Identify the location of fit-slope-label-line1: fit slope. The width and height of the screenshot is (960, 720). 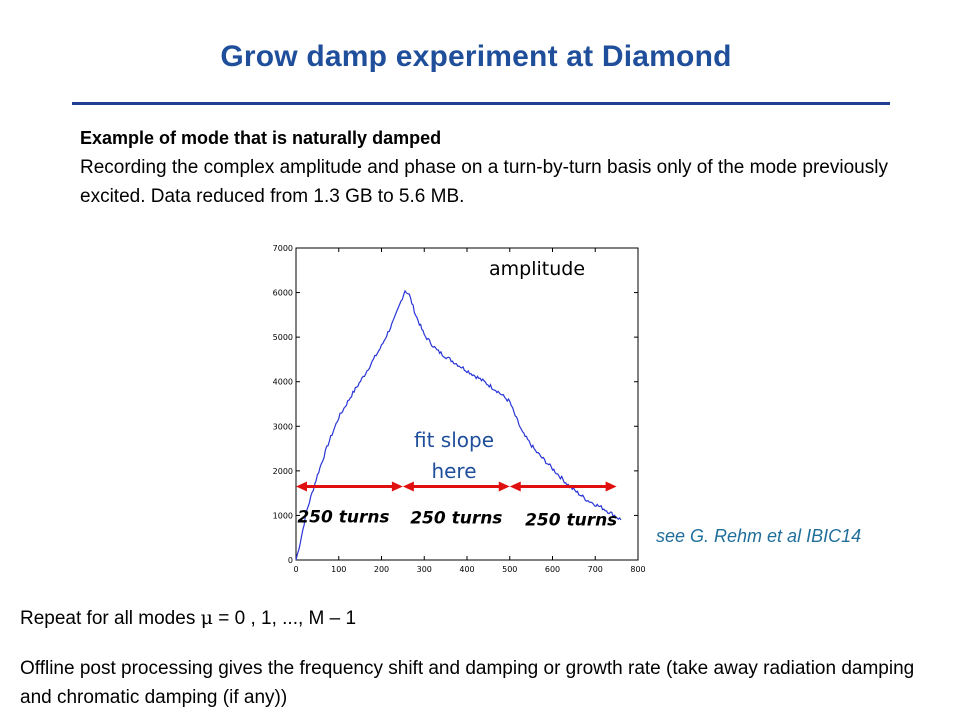
(454, 440).